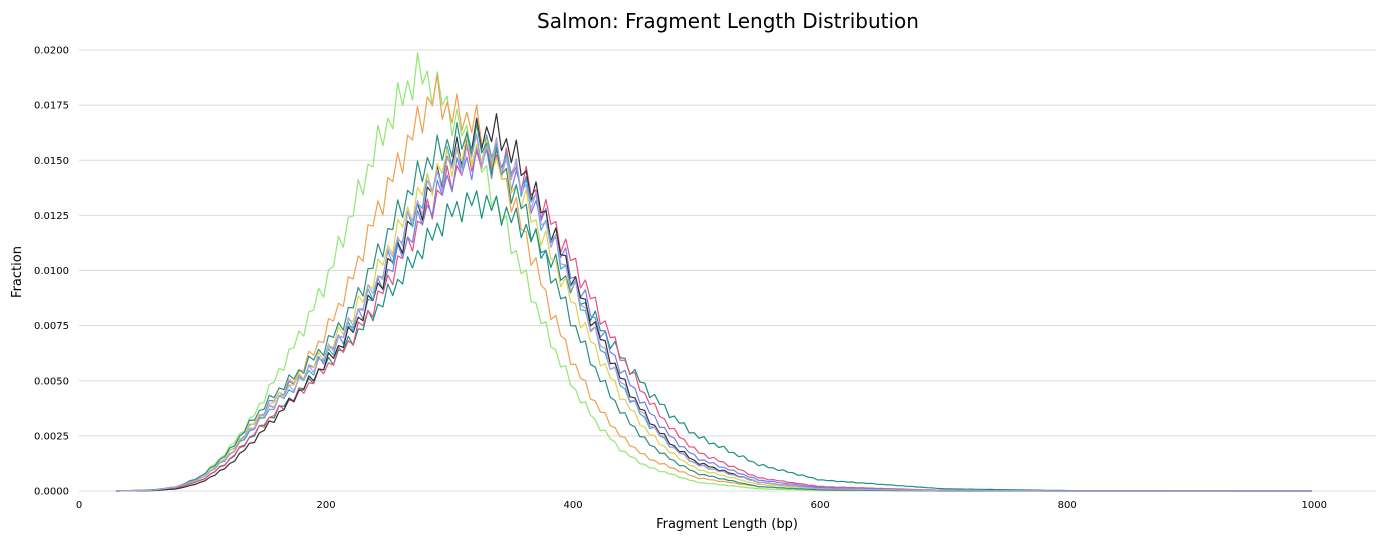 The image size is (1390, 540). Describe the element at coordinates (51, 381) in the screenshot. I see `y-tick-label: 0.0050` at that location.